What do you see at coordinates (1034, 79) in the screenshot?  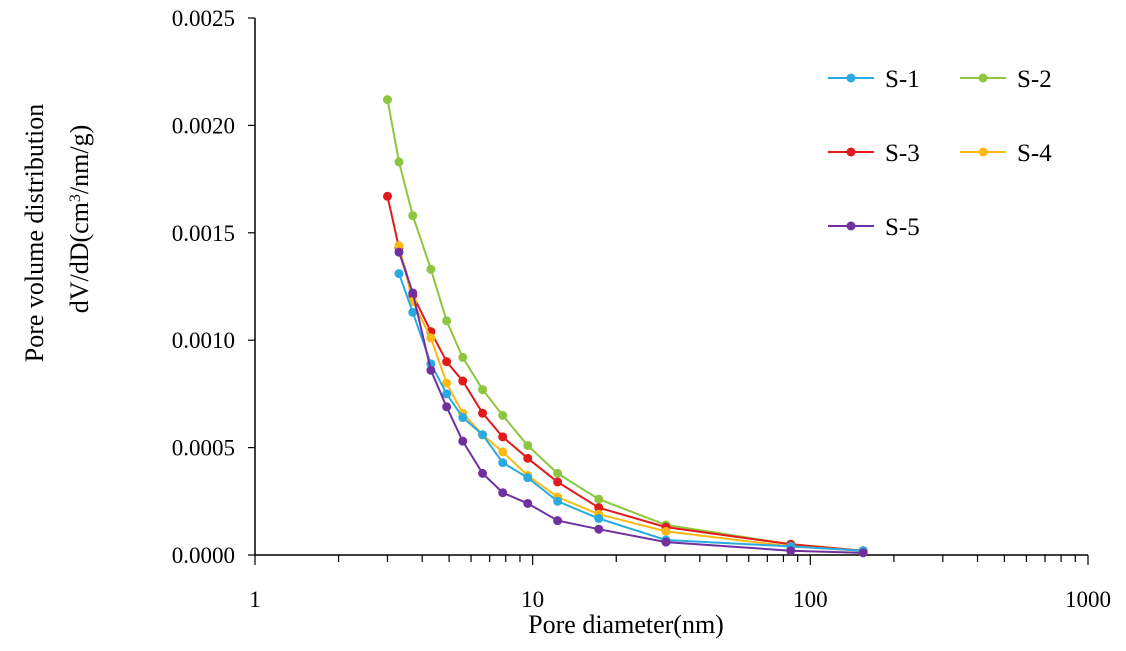 I see `legend-label: S-2` at bounding box center [1034, 79].